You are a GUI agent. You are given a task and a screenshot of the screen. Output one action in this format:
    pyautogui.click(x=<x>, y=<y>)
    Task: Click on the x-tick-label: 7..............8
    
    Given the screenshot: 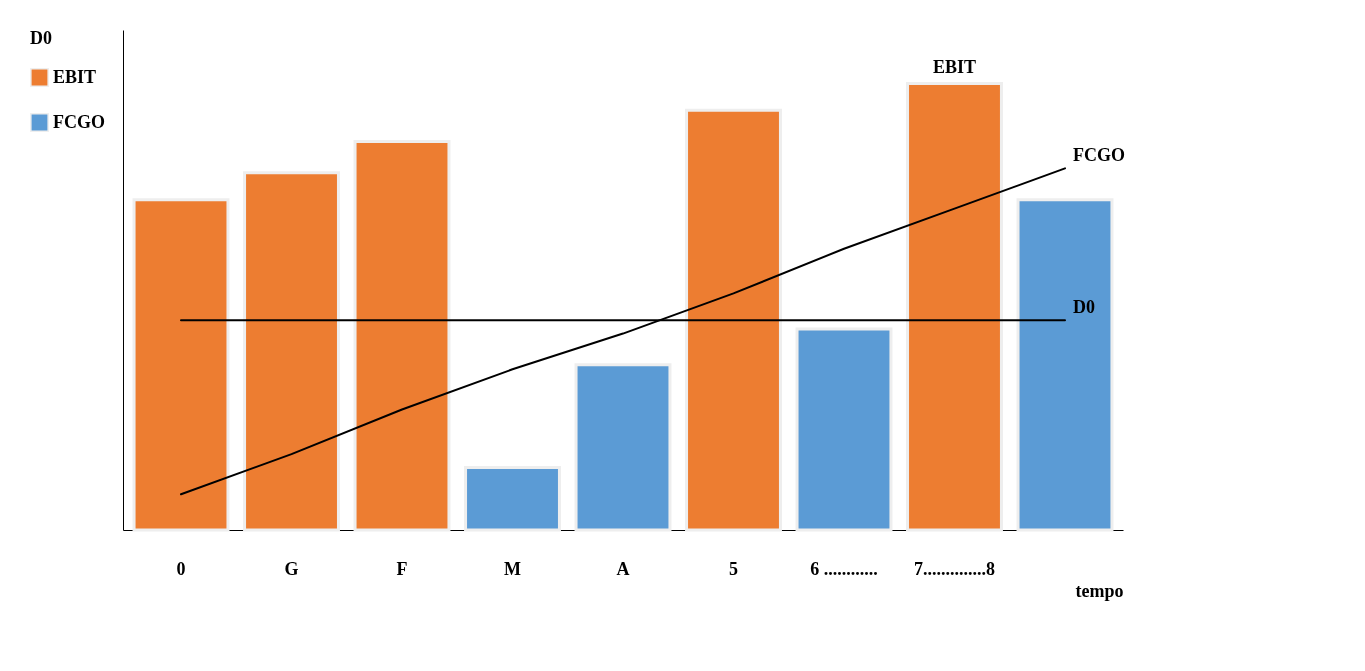 What is the action you would take?
    pyautogui.click(x=954, y=568)
    